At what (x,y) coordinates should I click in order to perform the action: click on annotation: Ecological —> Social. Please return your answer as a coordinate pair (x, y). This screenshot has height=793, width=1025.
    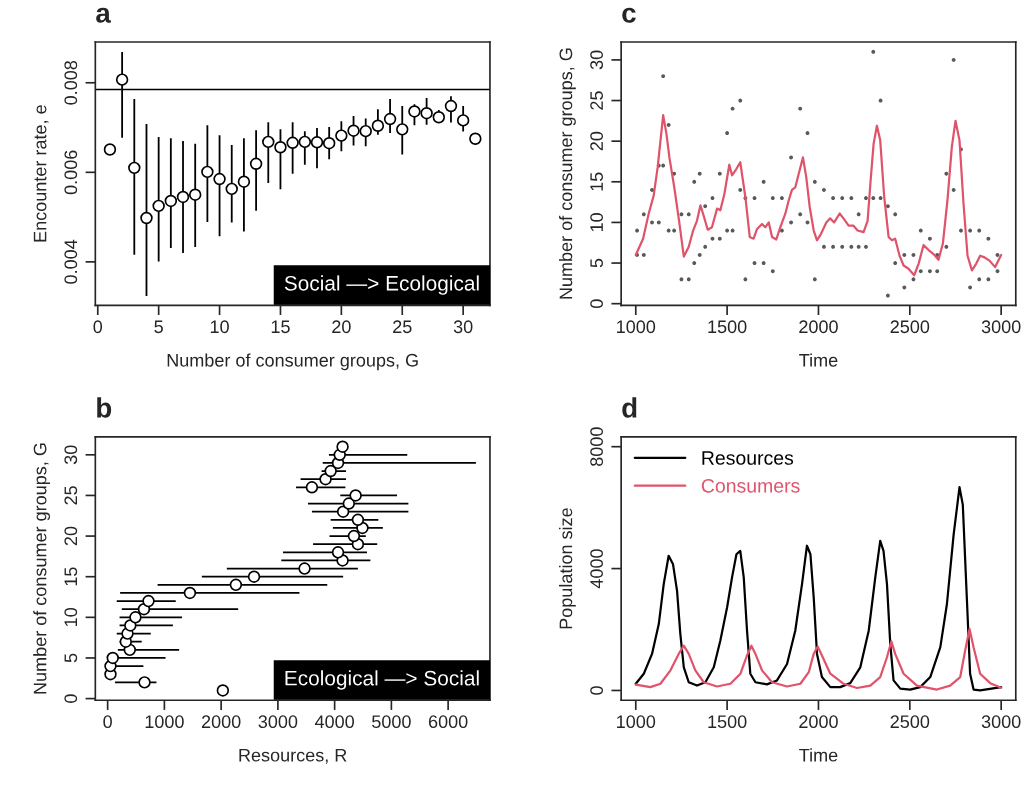
    Looking at the image, I should click on (382, 680).